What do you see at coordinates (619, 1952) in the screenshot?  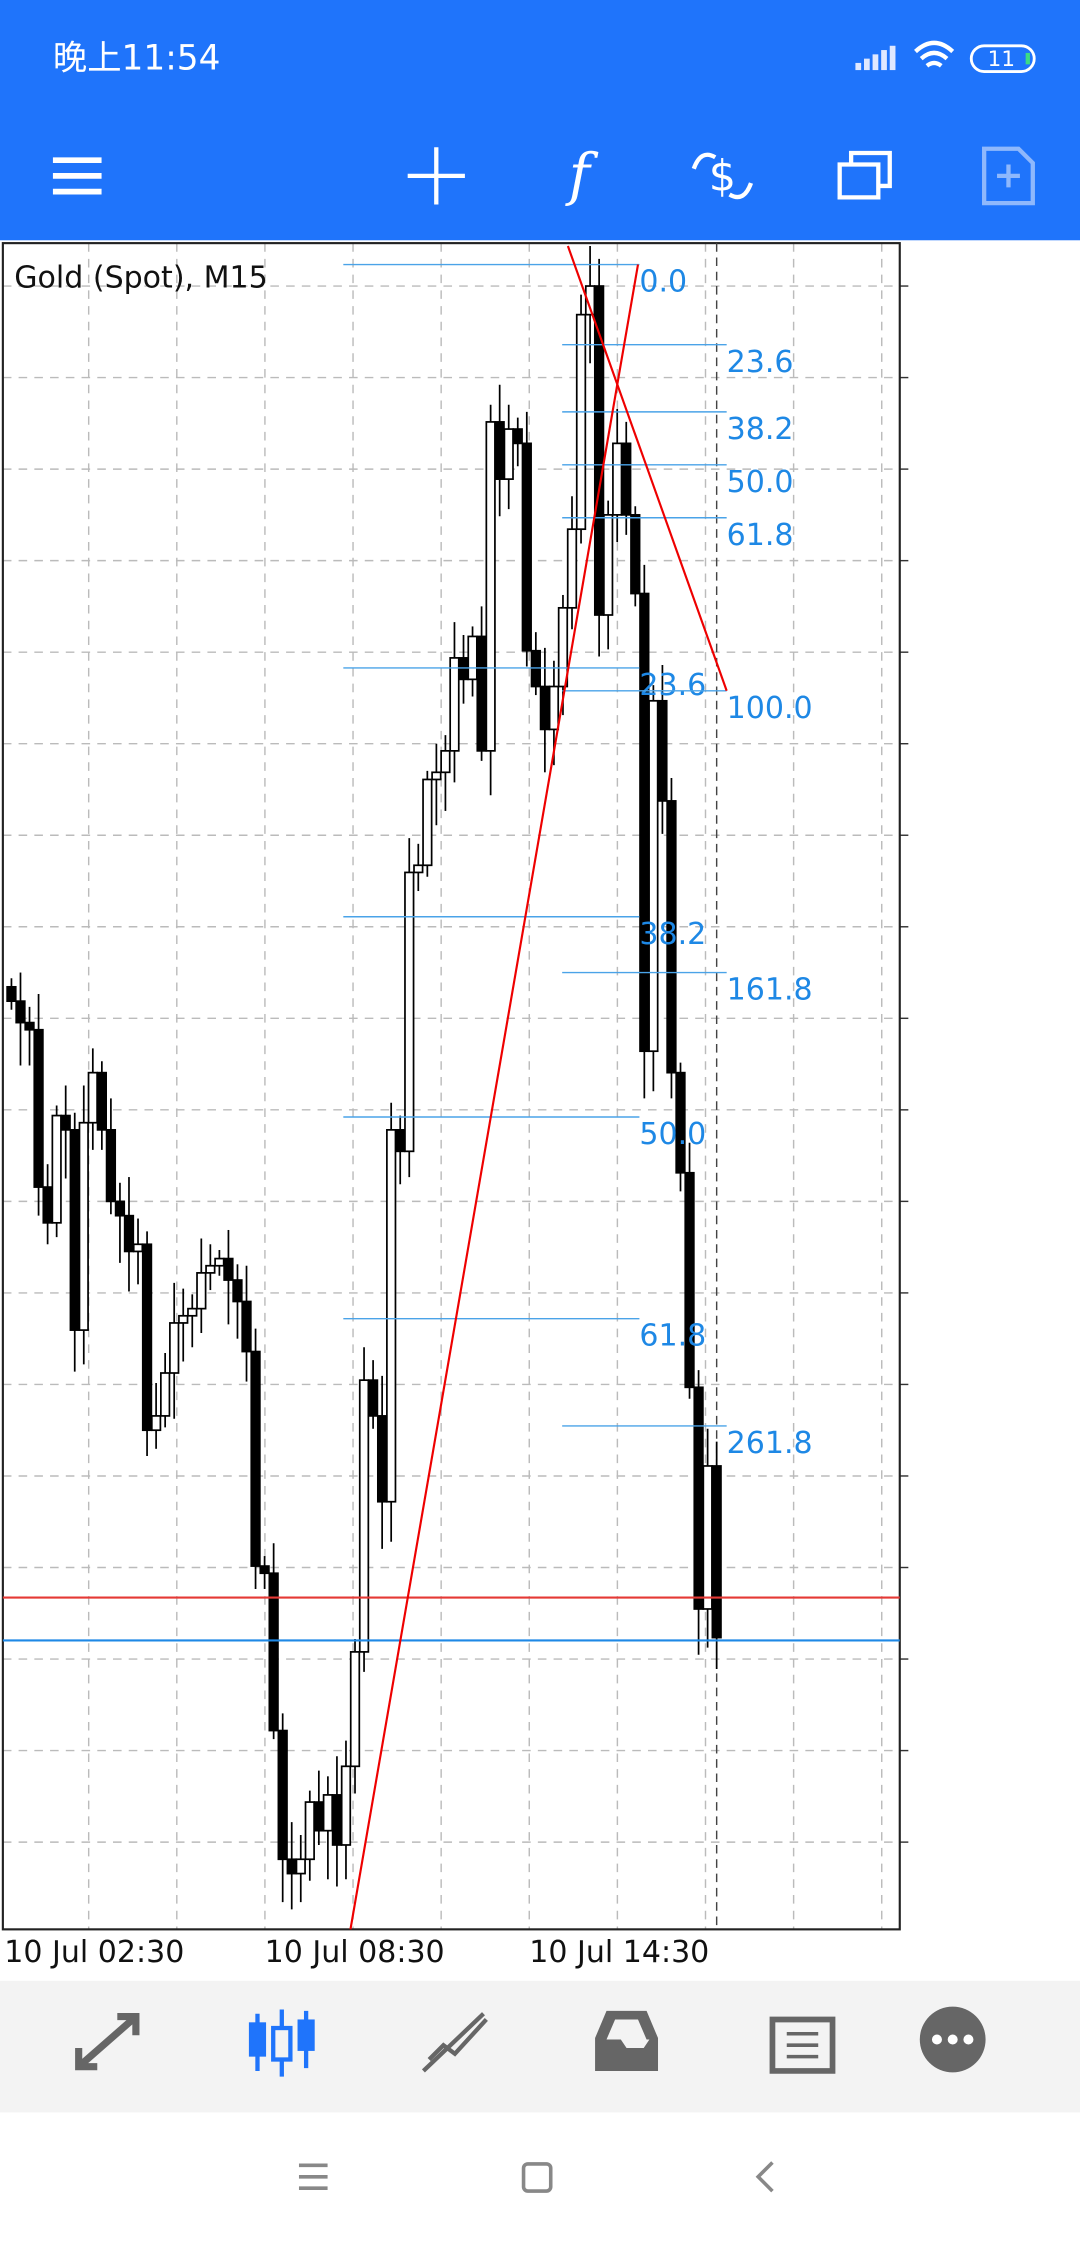 I see `time-label: 10 Jul 14:30` at bounding box center [619, 1952].